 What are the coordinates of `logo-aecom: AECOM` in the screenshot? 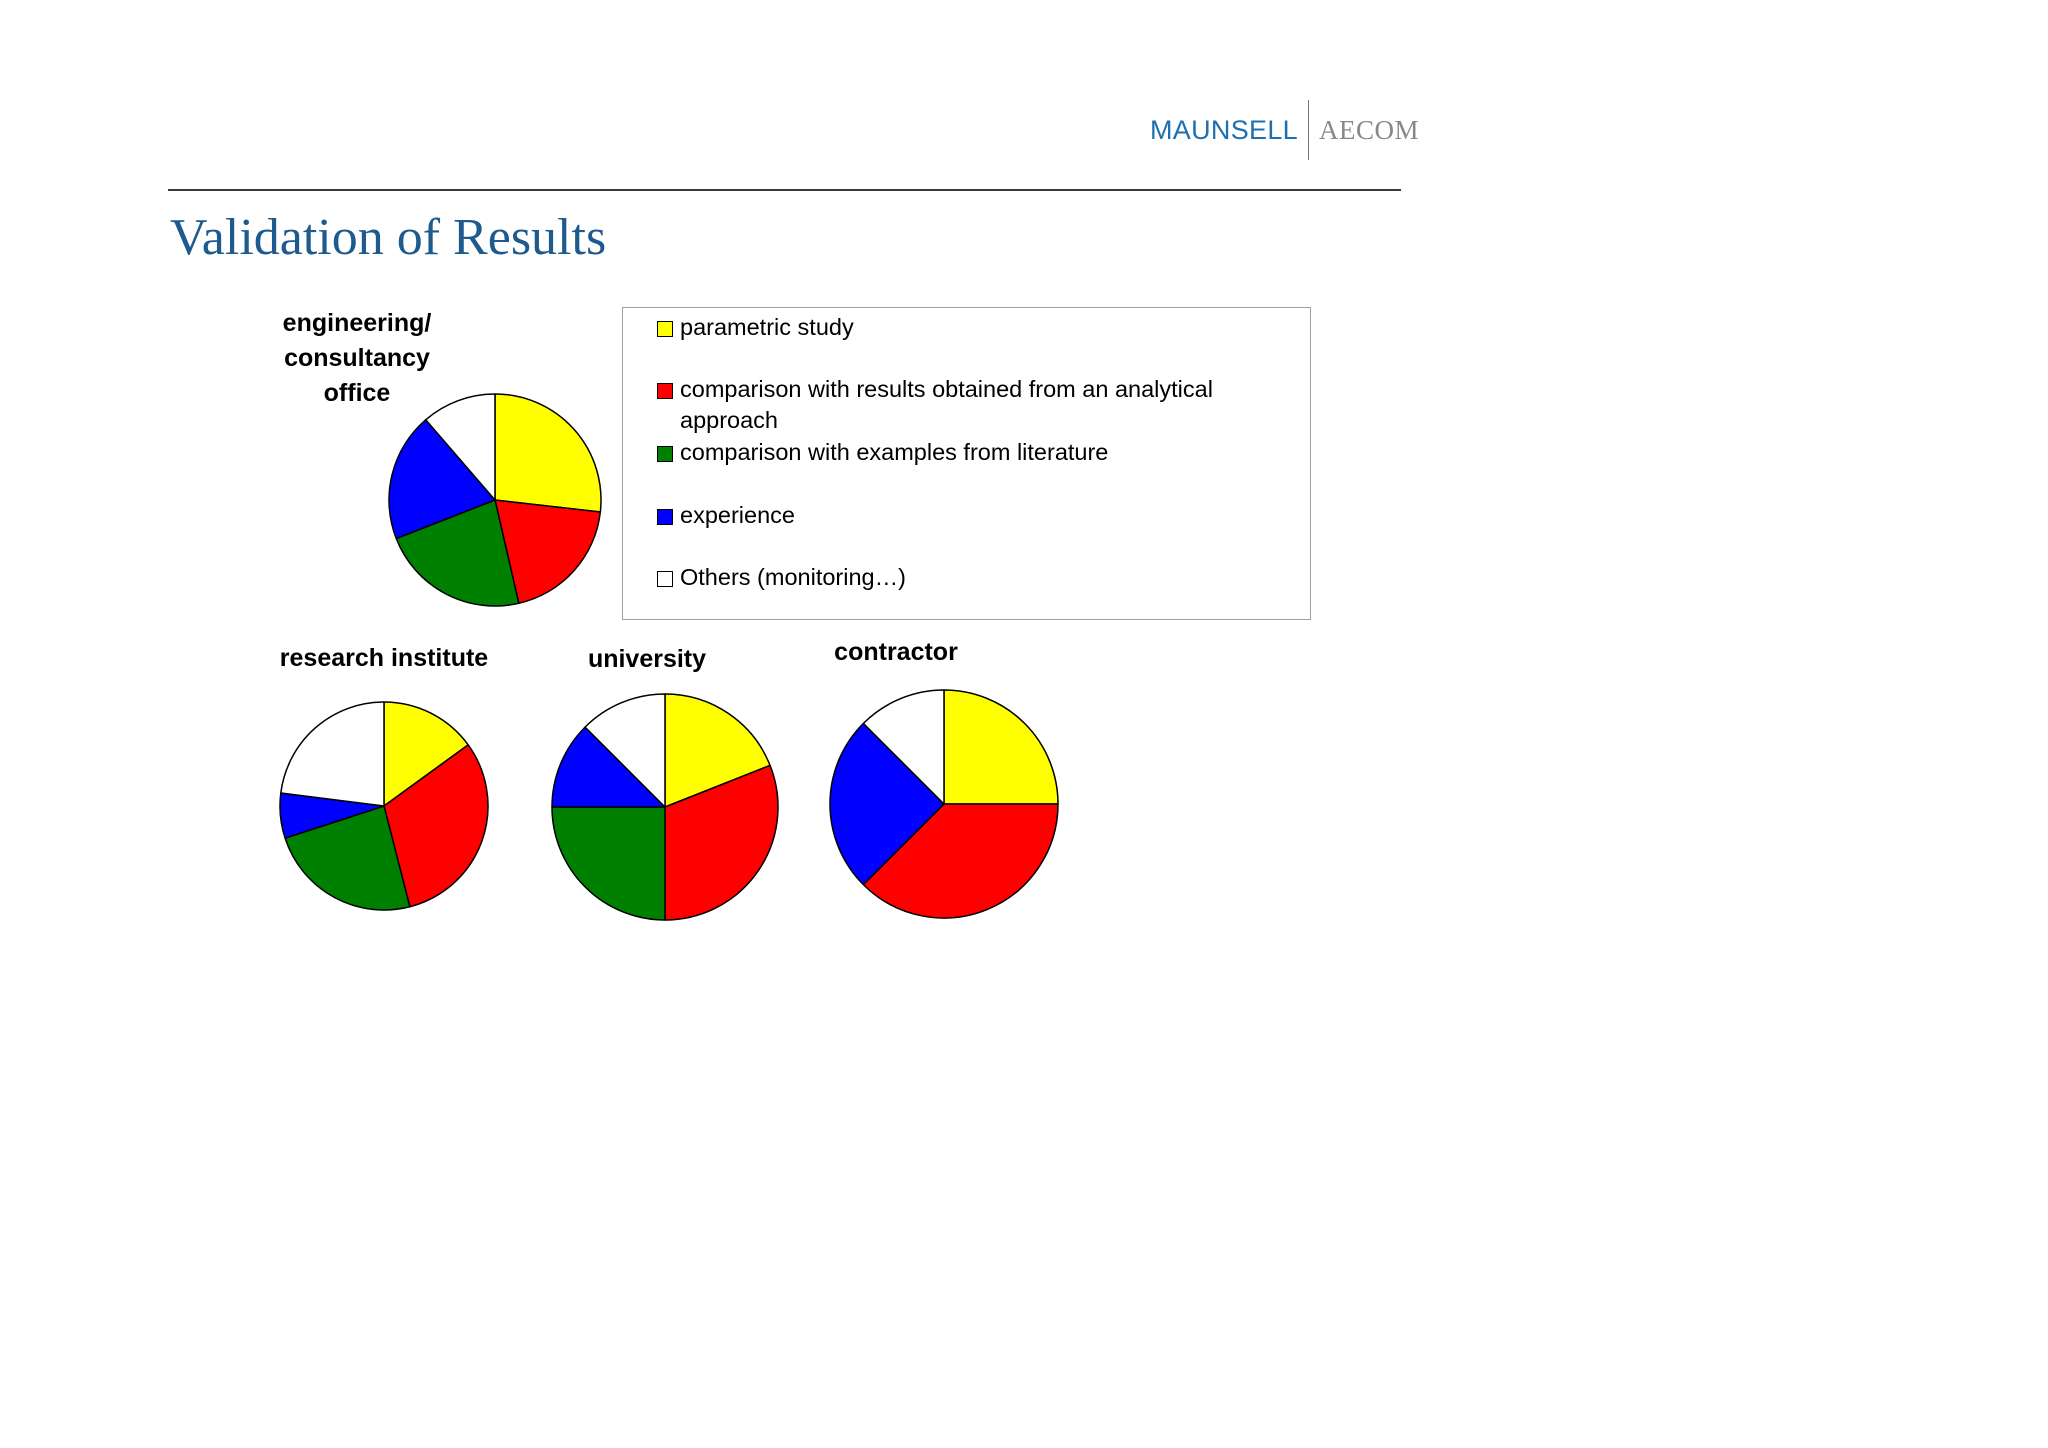 It's located at (1368, 129).